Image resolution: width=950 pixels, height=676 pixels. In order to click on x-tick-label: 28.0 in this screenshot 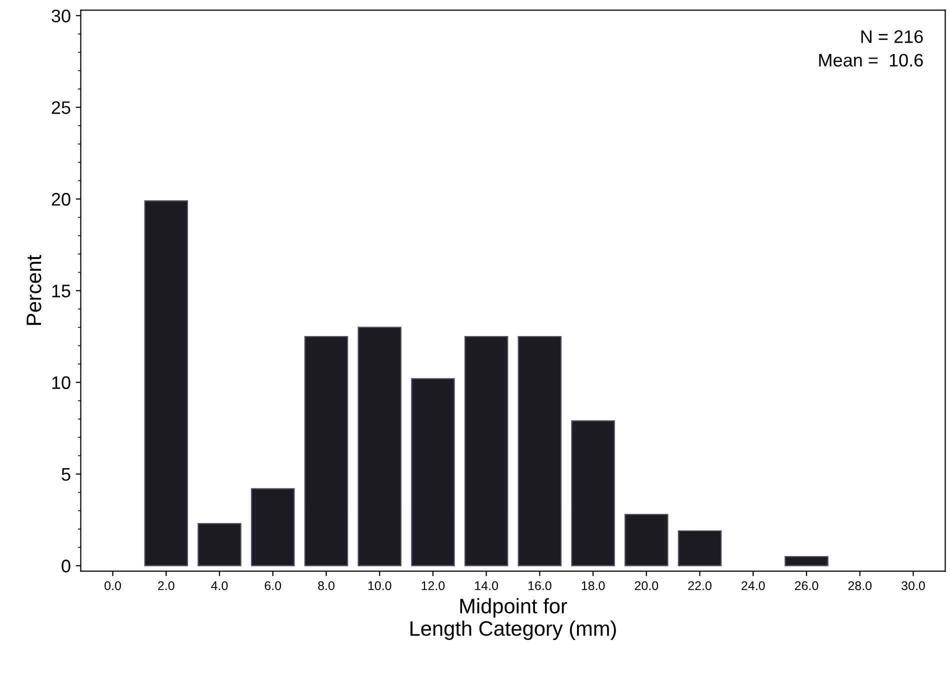, I will do `click(860, 585)`.